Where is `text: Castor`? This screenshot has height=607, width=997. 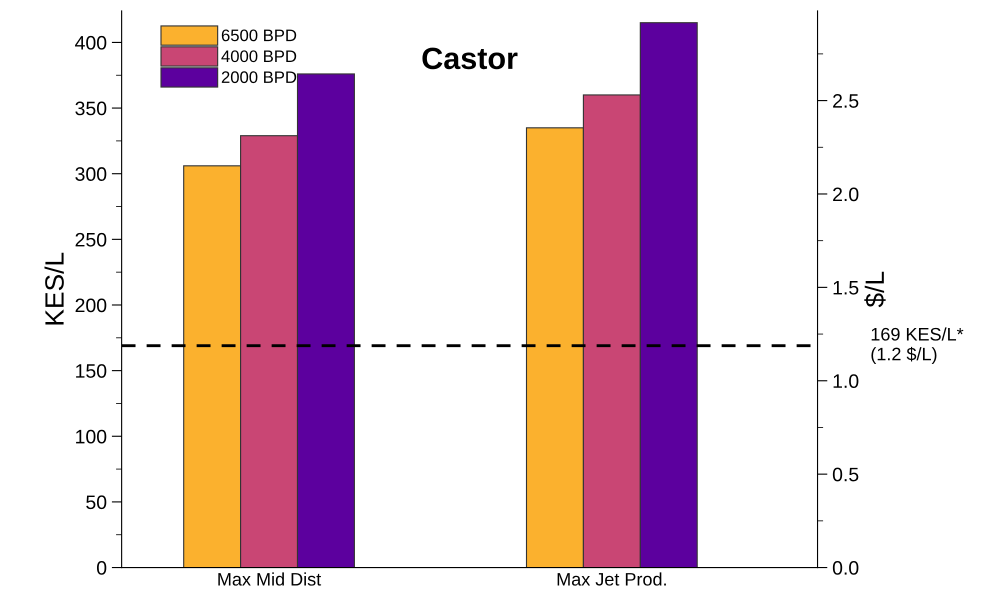 text: Castor is located at coordinates (470, 59).